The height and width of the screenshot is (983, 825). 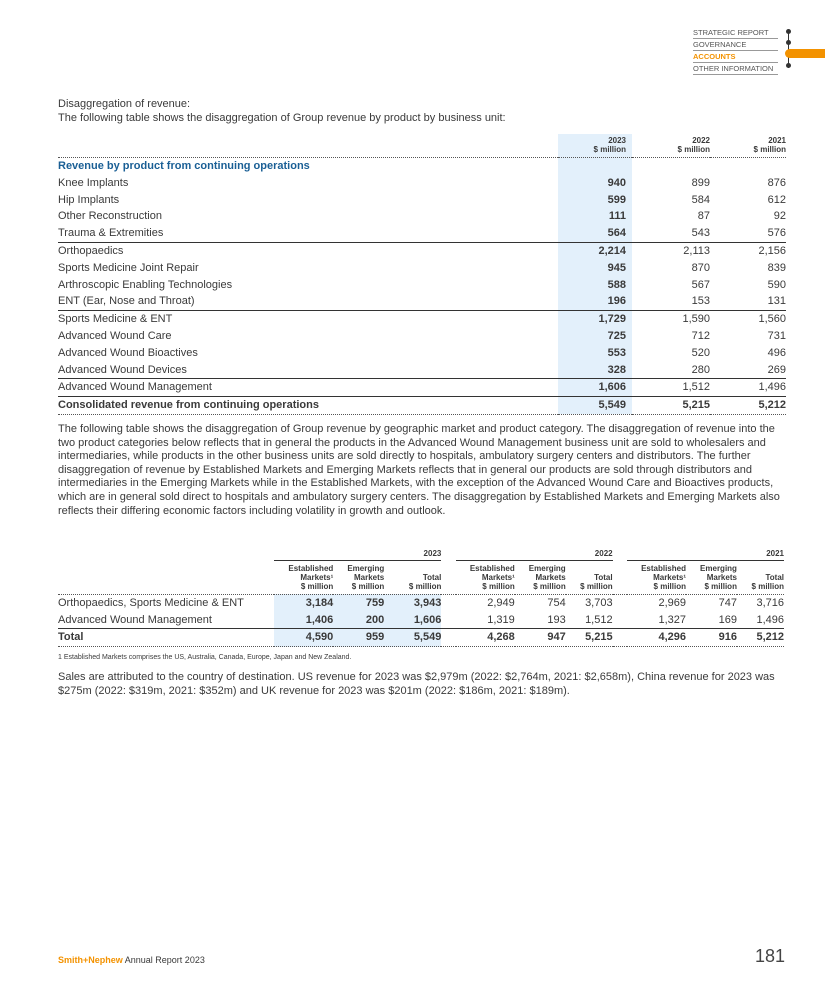 I want to click on nav-accounts: ACCOUNTS, so click(x=735, y=57).